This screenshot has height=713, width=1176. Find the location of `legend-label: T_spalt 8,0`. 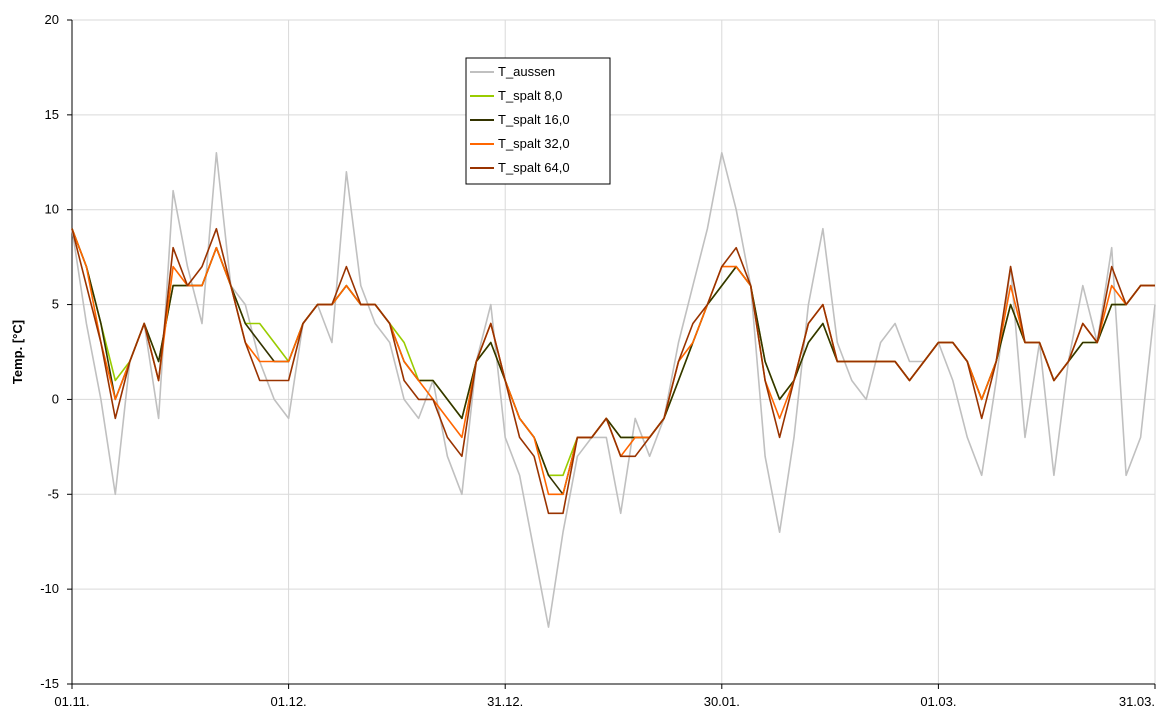

legend-label: T_spalt 8,0 is located at coordinates (530, 95).